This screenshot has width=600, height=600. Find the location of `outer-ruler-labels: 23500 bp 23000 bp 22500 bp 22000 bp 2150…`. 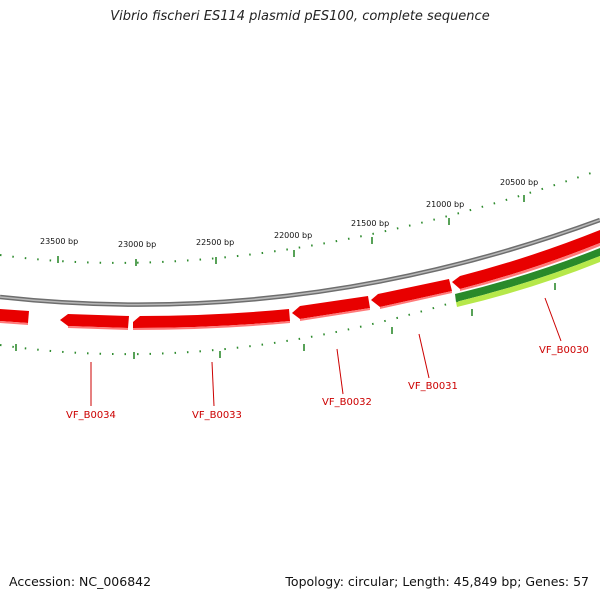

outer-ruler-labels: 23500 bp 23000 bp 22500 bp 22000 bp 2150… is located at coordinates (289, 213).